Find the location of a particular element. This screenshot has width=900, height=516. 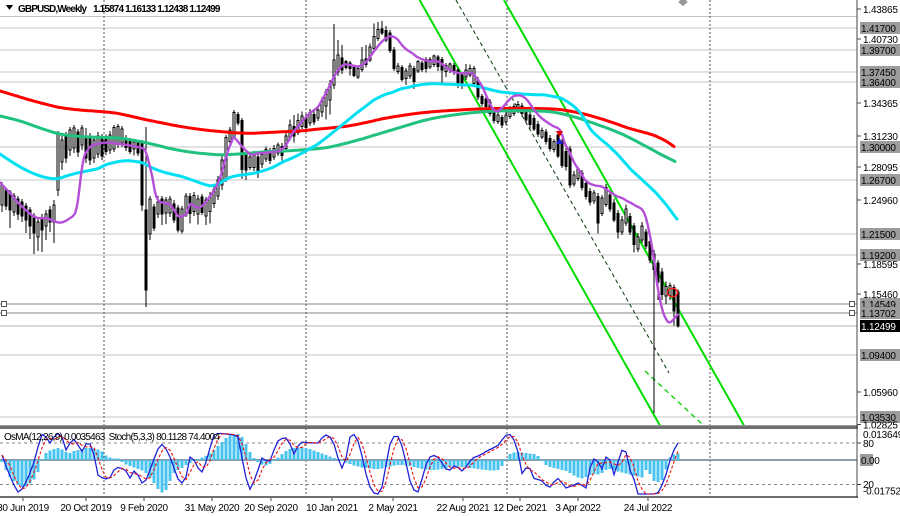

svg-text: 1.24960 is located at coordinates (880, 201).